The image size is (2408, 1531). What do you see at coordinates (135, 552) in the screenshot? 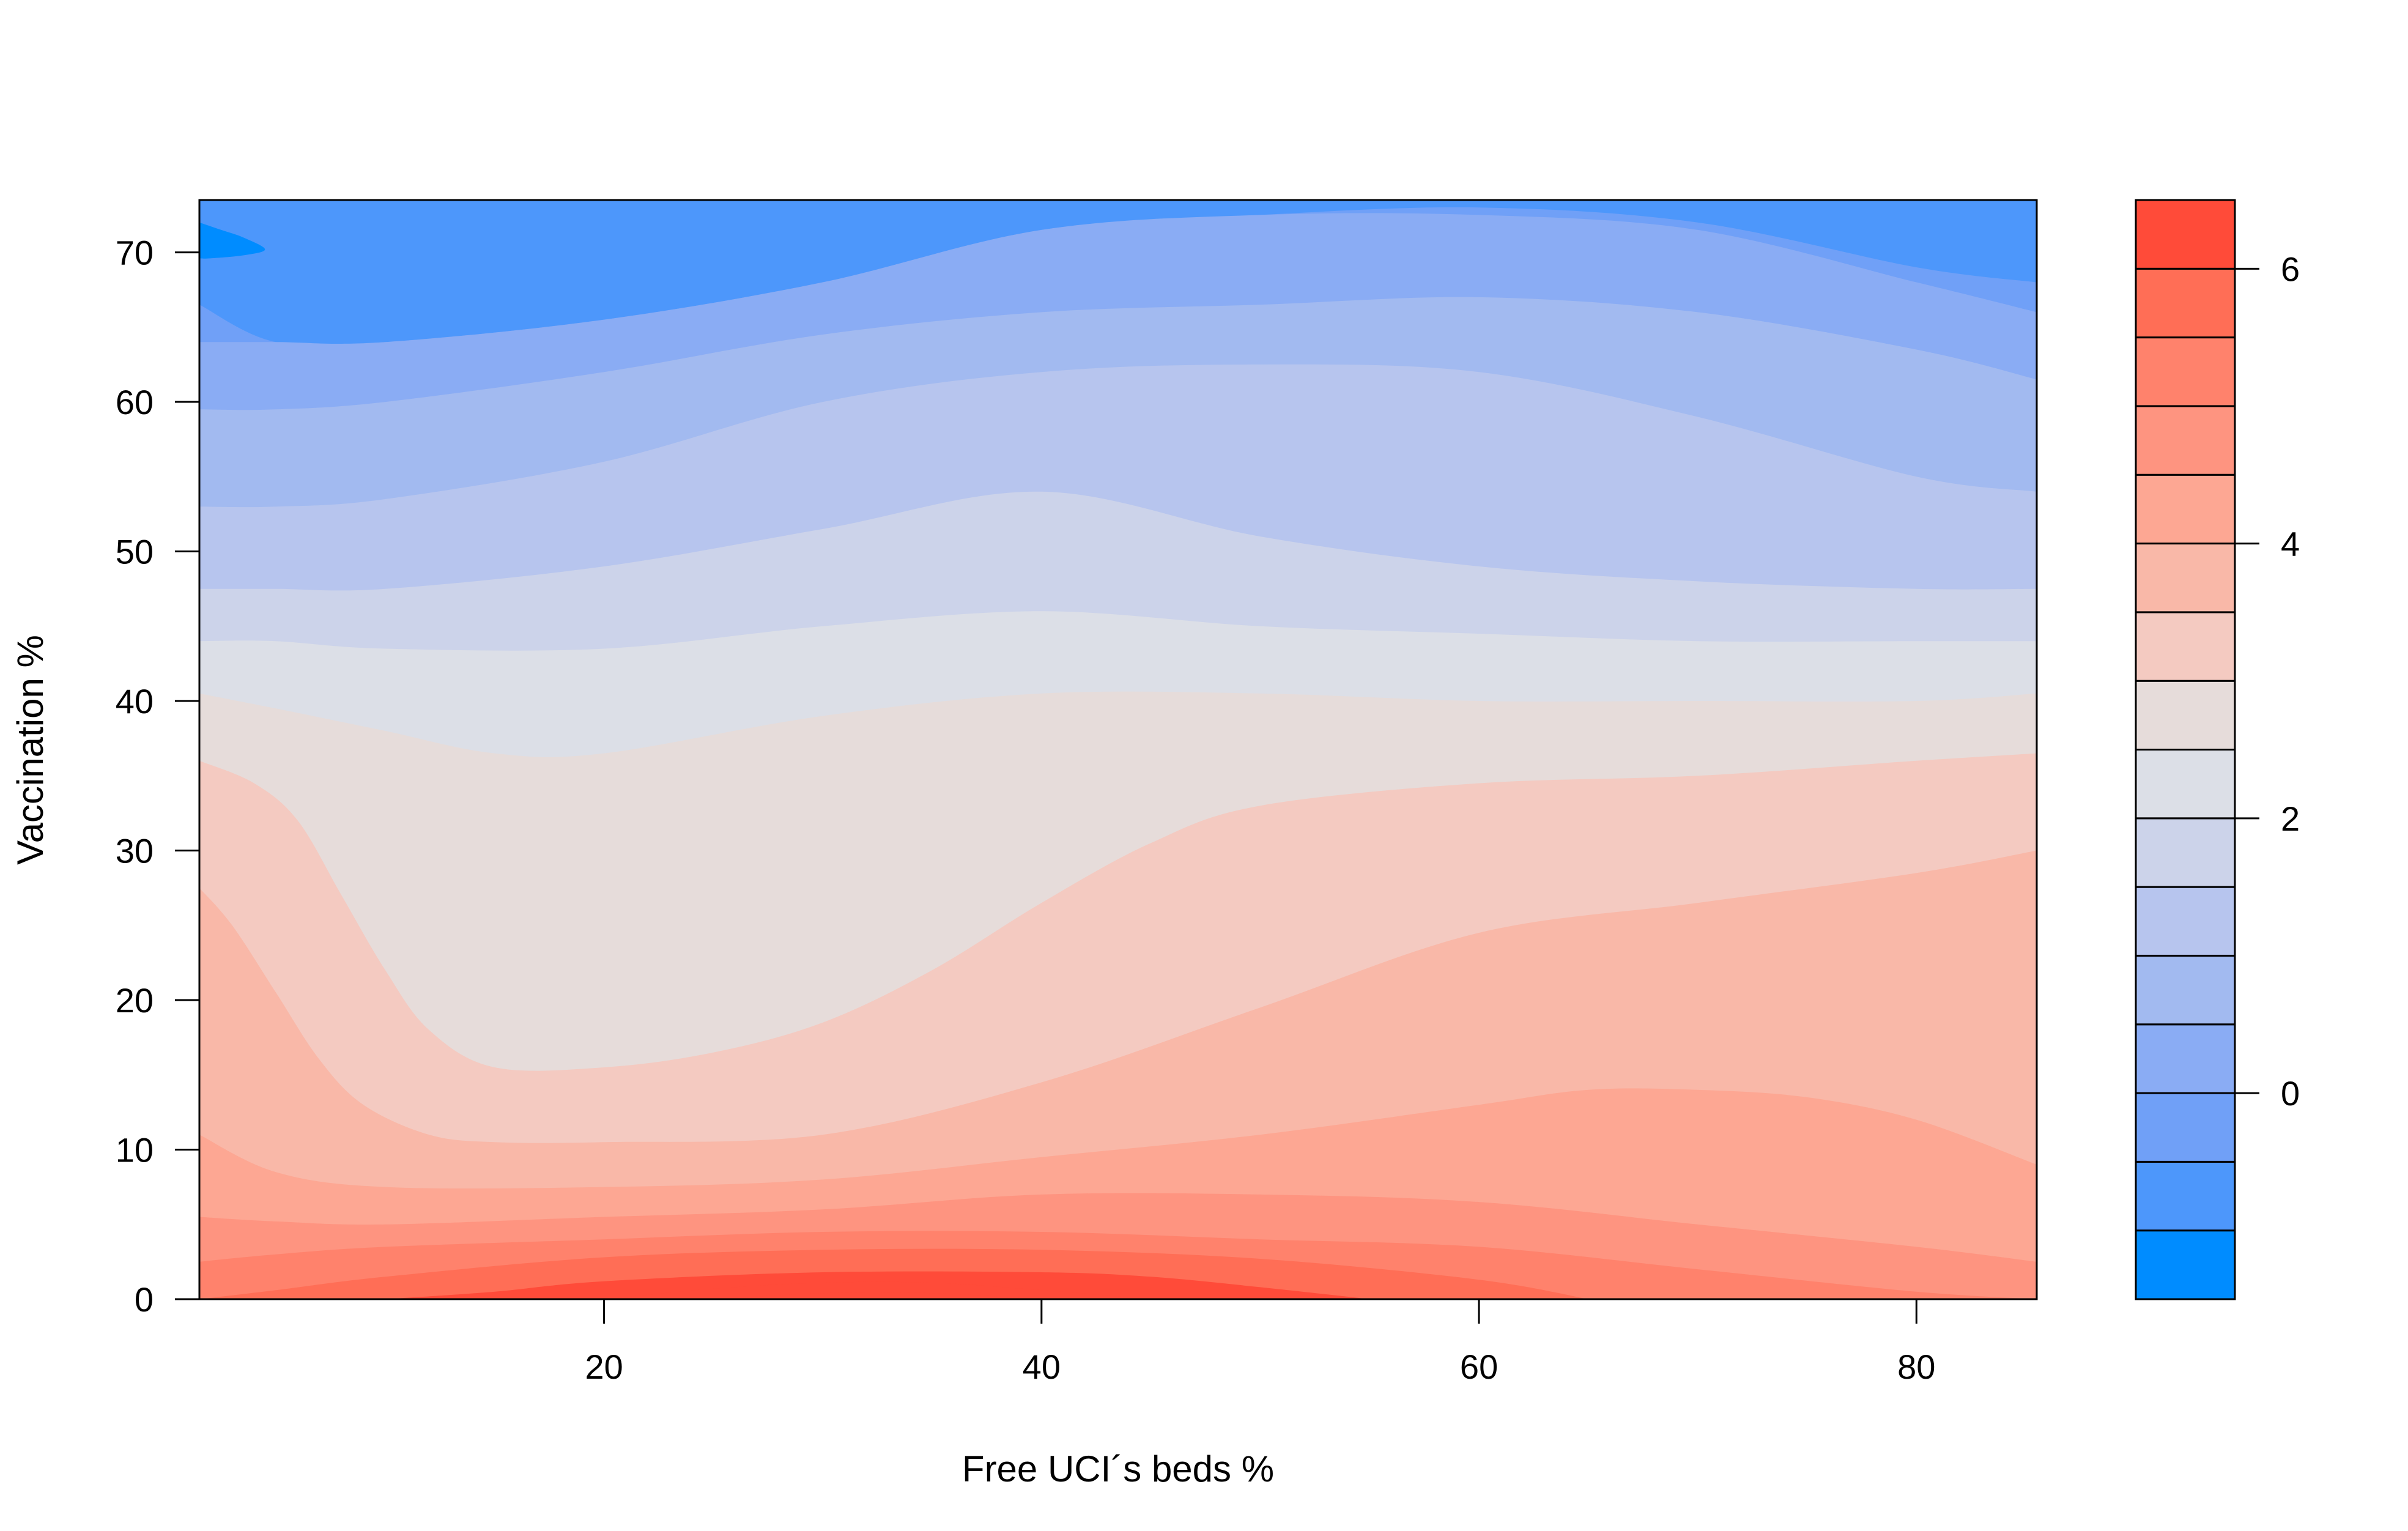
I see `y-tick-label: 50` at bounding box center [135, 552].